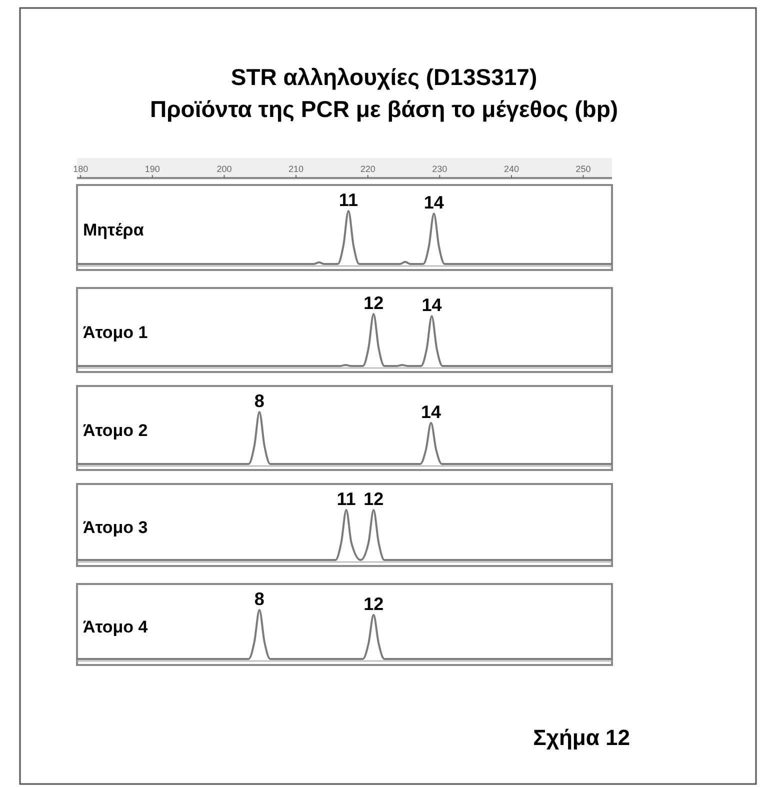  What do you see at coordinates (384, 109) in the screenshot?
I see `chart-subtitle: Προϊόντα της PCR με βάση το μέγεθος (bp)` at bounding box center [384, 109].